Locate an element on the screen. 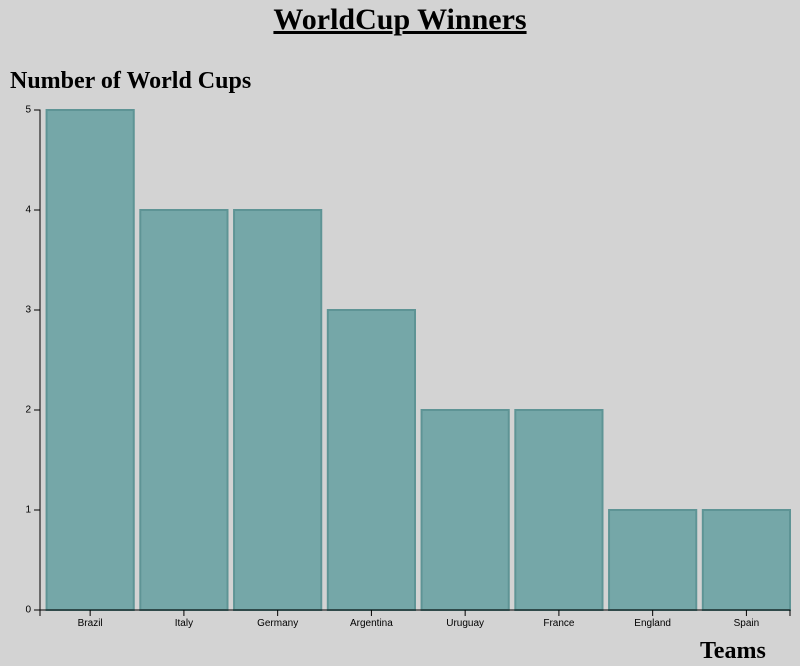  x-tick-label: France is located at coordinates (559, 623).